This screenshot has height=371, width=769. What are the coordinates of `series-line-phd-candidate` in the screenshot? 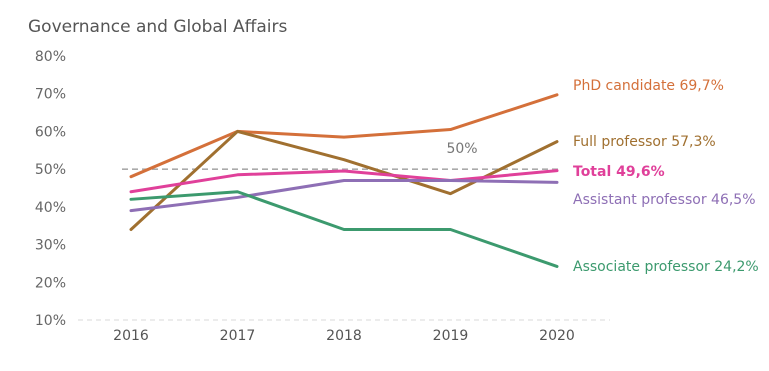 It's located at (344, 136).